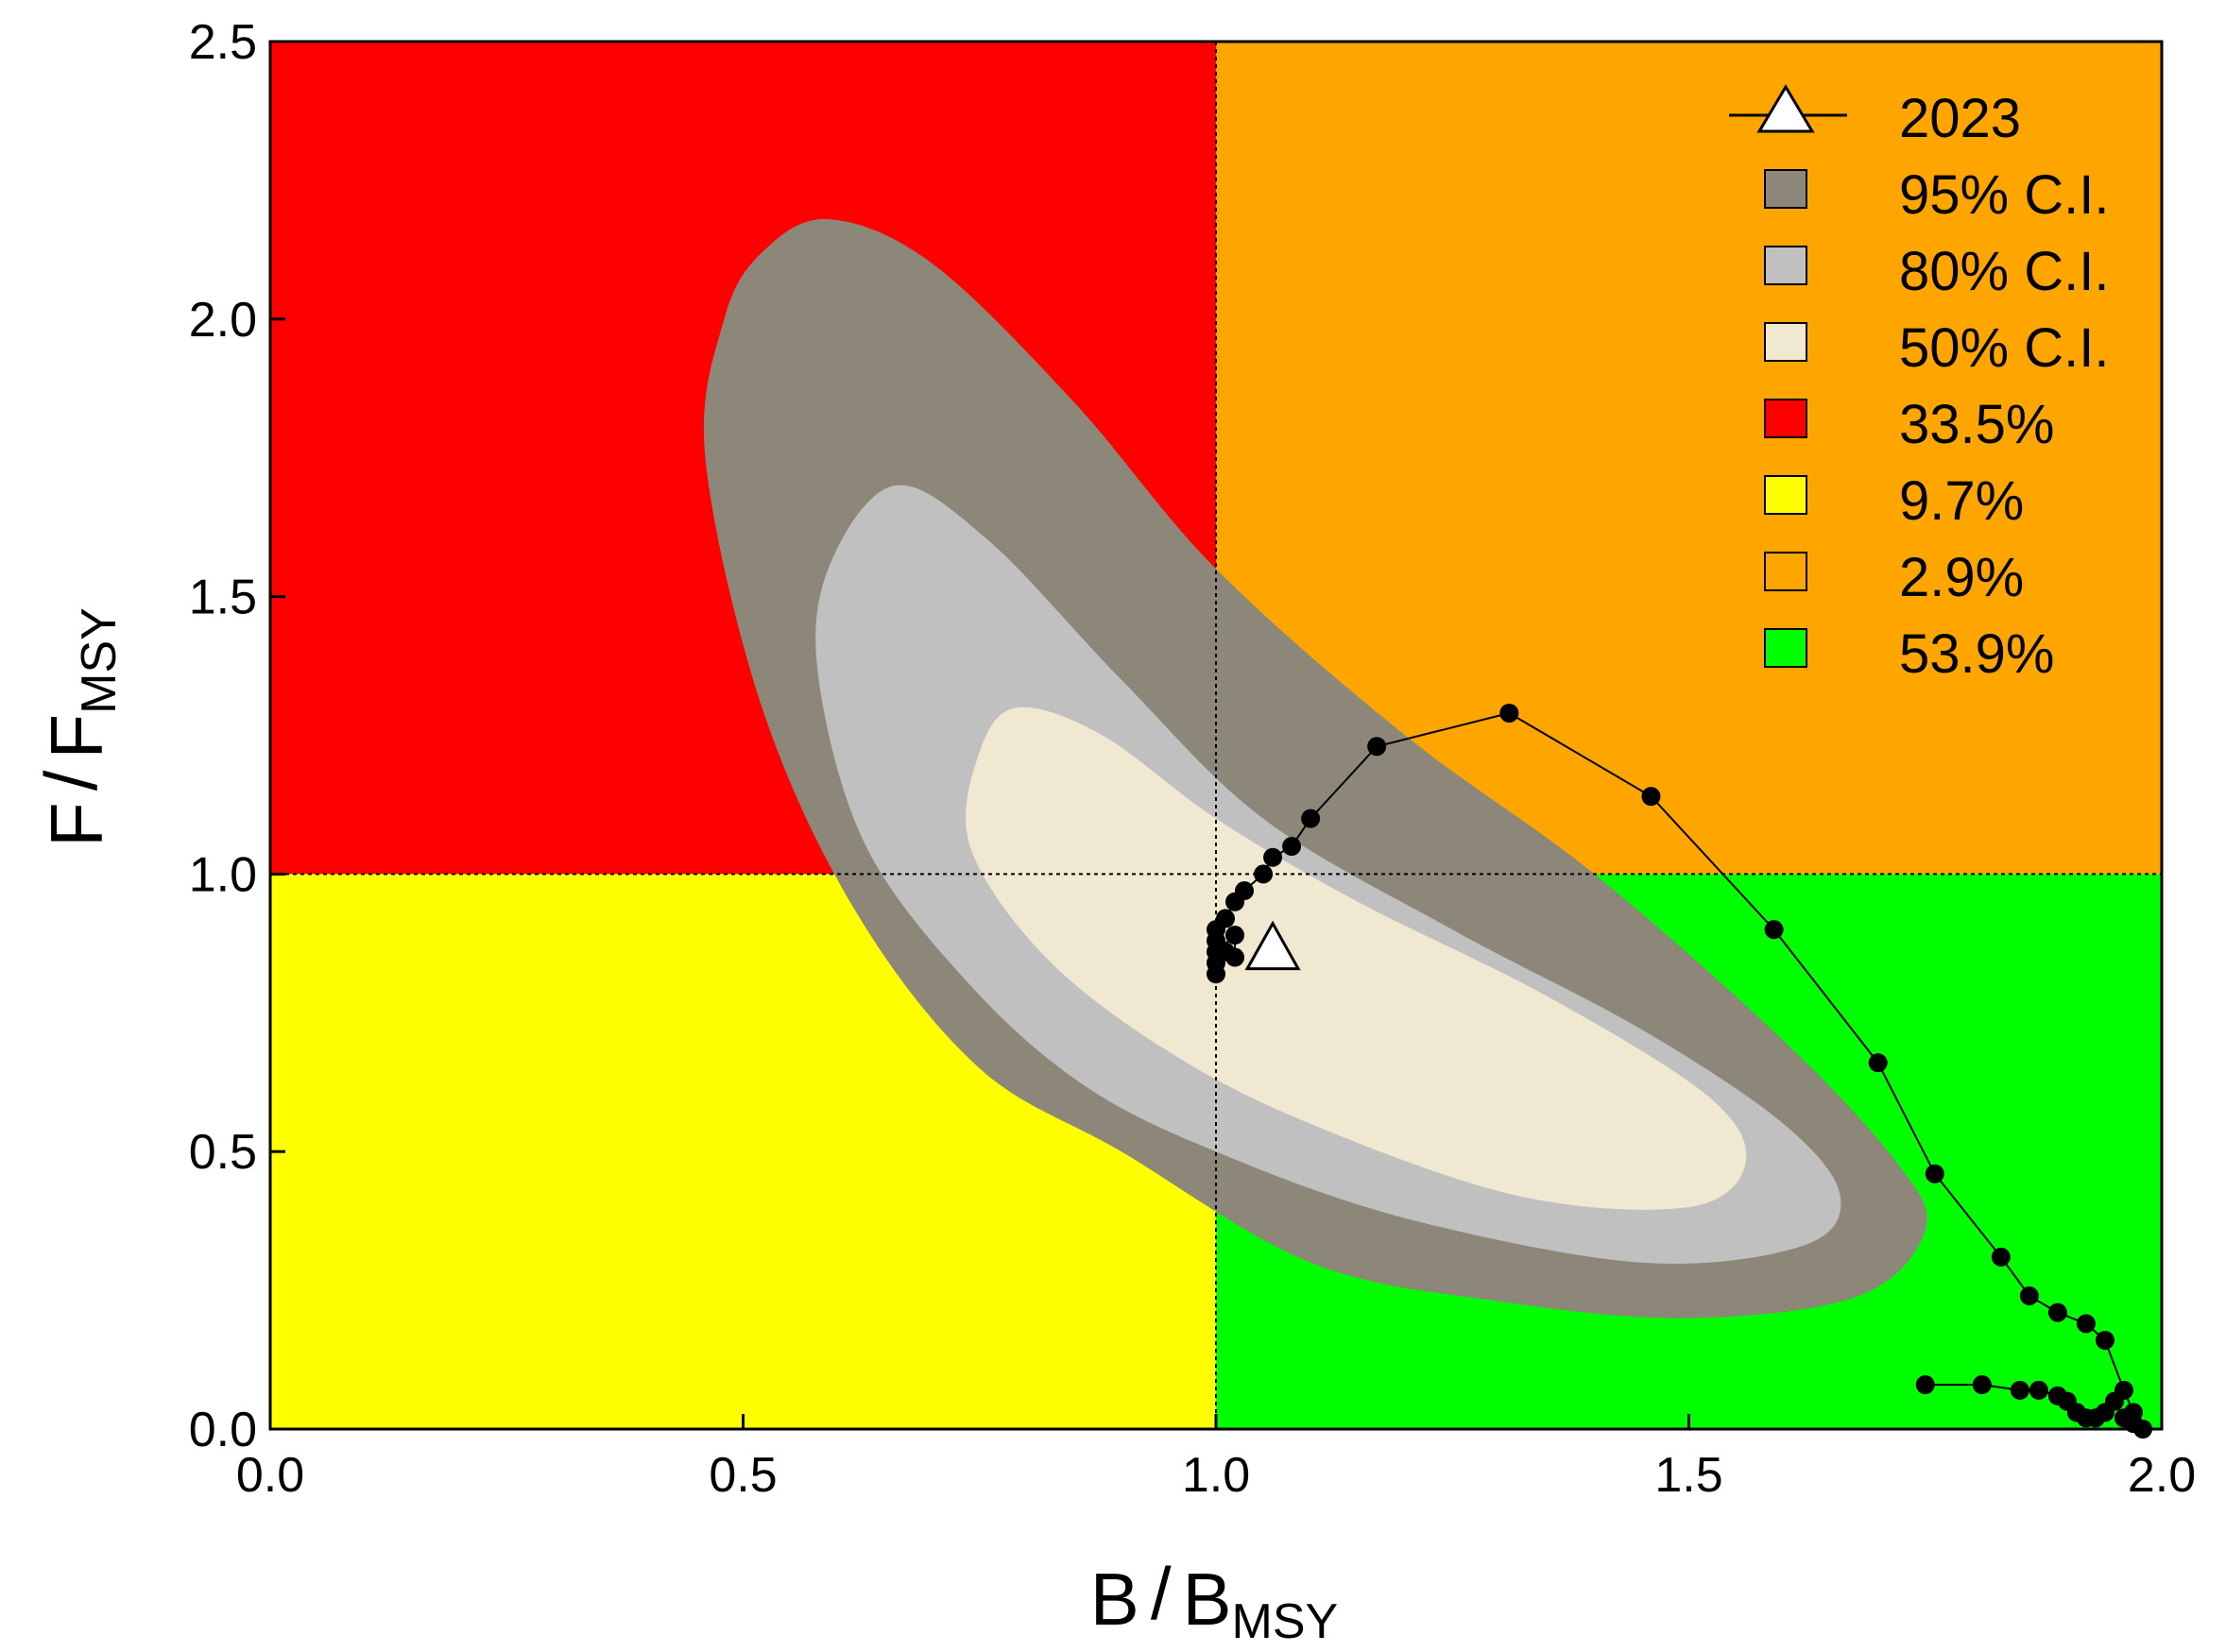  Describe the element at coordinates (237, 736) in the screenshot. I see `y-axis-ticks: 0.0 0.5 1.0 1.5 2.0 2.5` at that location.